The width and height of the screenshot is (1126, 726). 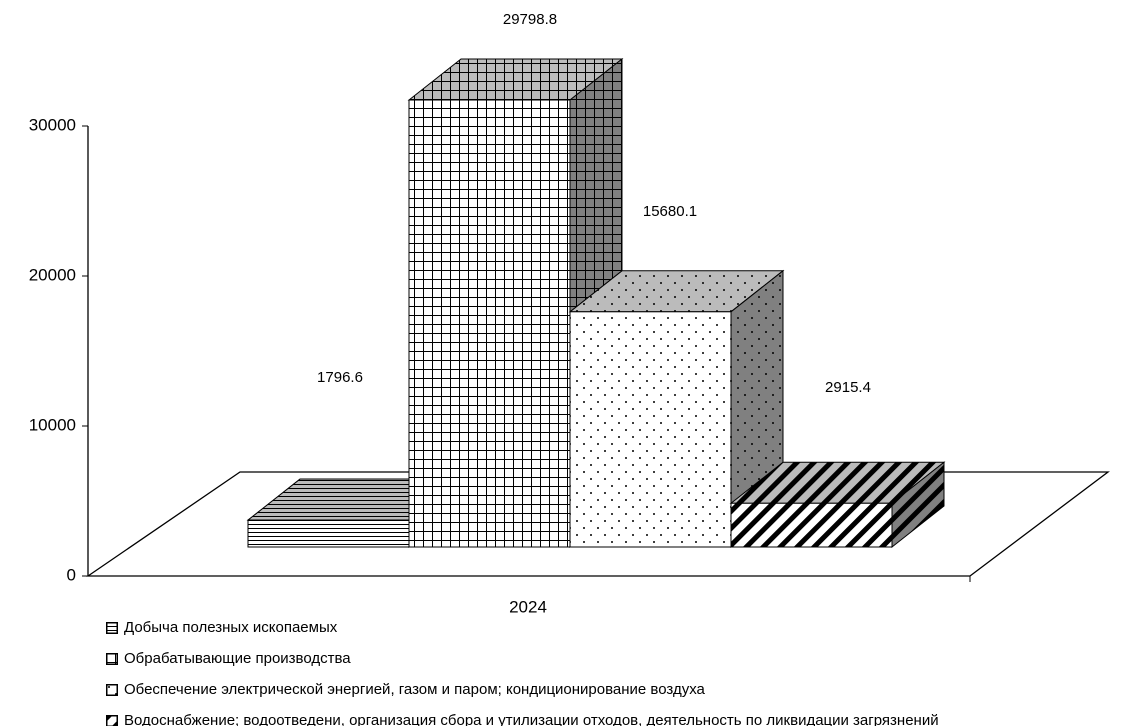 What do you see at coordinates (522, 627) in the screenshot?
I see `legend-item: Добыча полезных ископаемых` at bounding box center [522, 627].